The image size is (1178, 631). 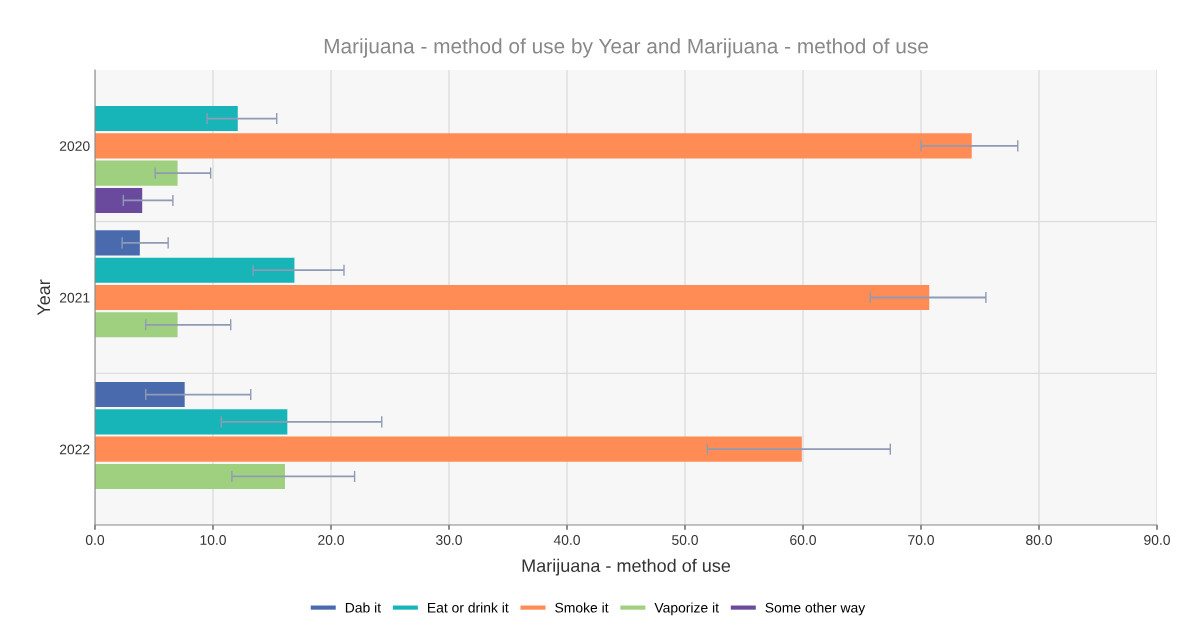 What do you see at coordinates (74, 449) in the screenshot?
I see `y-tick-label: 2022` at bounding box center [74, 449].